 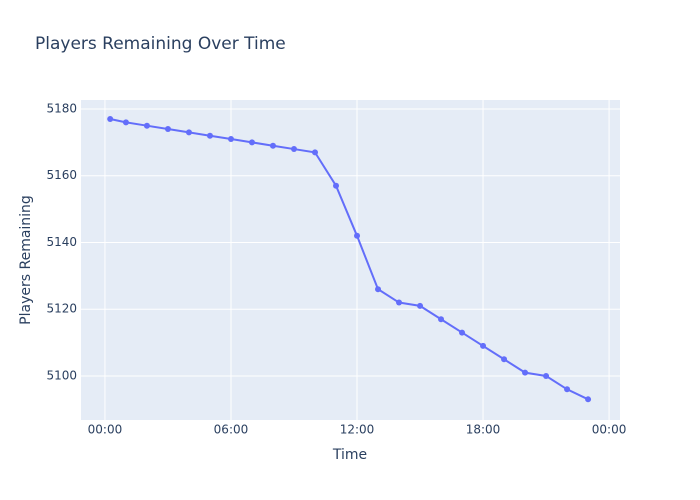 I want to click on y-axis-label: Players Remaining, so click(x=26, y=260).